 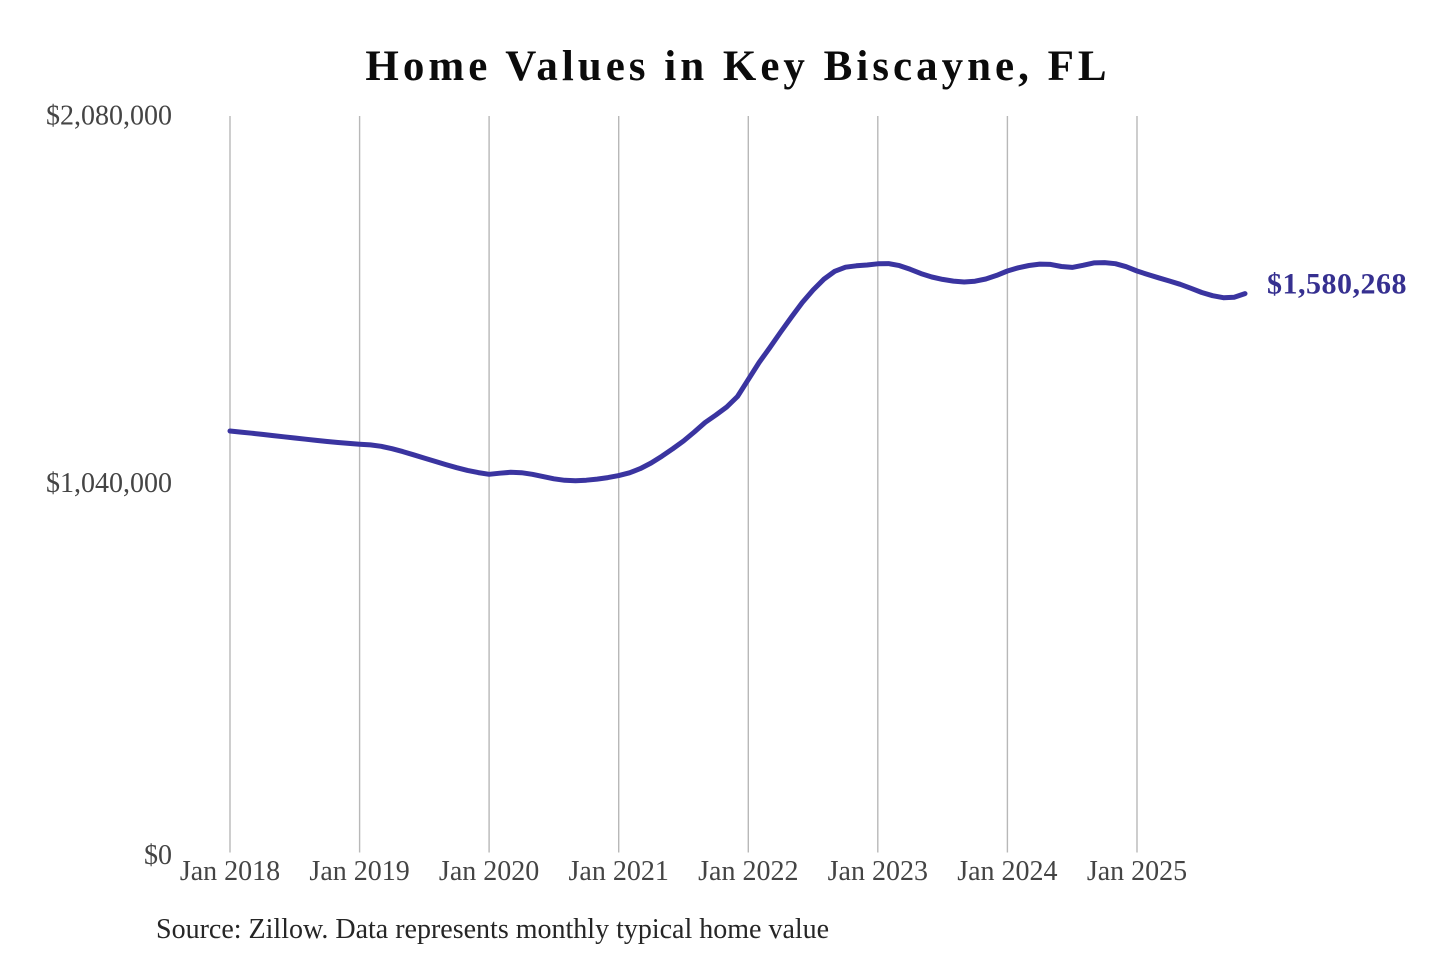 I want to click on svg-text: $1,580,268, so click(x=1337, y=284).